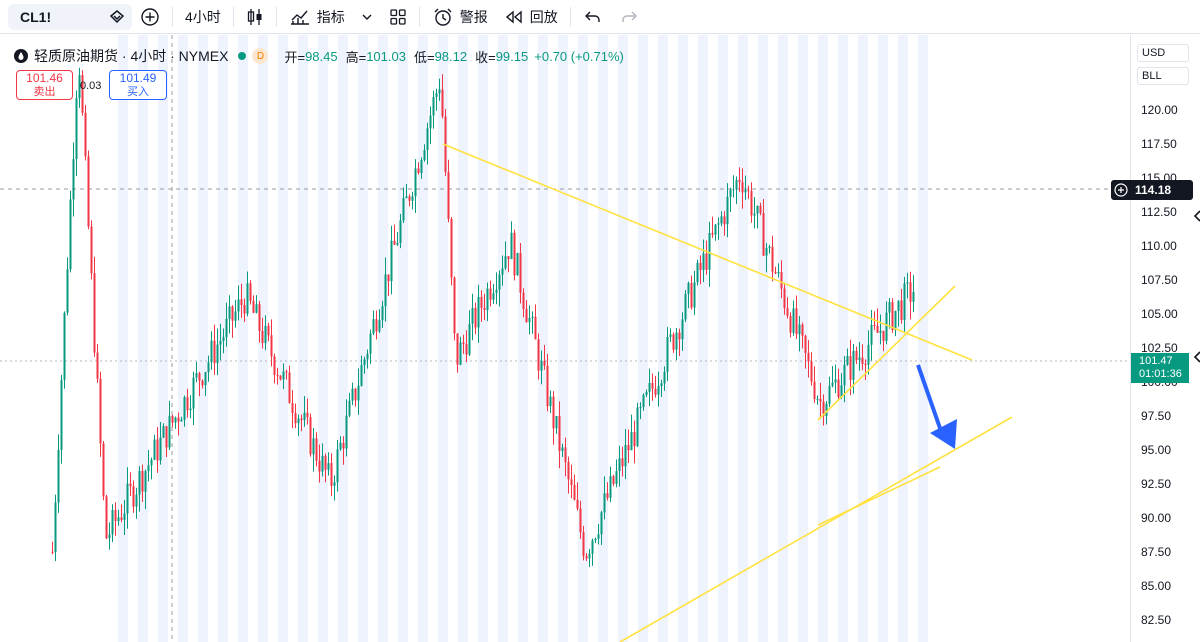  I want to click on buy-price: 101.49, so click(138, 78).